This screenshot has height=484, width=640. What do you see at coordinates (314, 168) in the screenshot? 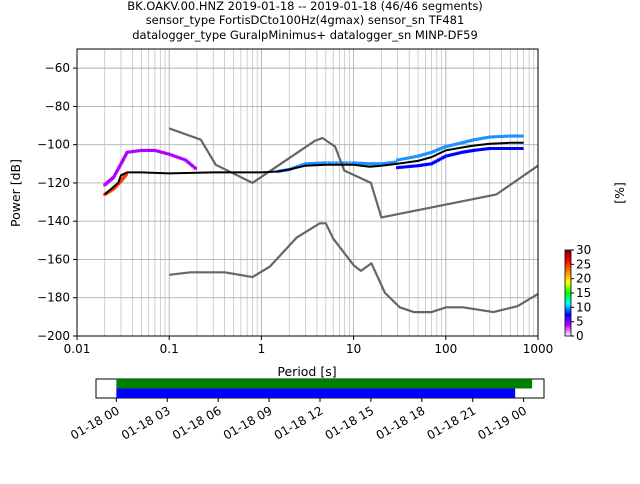
I see `median-line` at bounding box center [314, 168].